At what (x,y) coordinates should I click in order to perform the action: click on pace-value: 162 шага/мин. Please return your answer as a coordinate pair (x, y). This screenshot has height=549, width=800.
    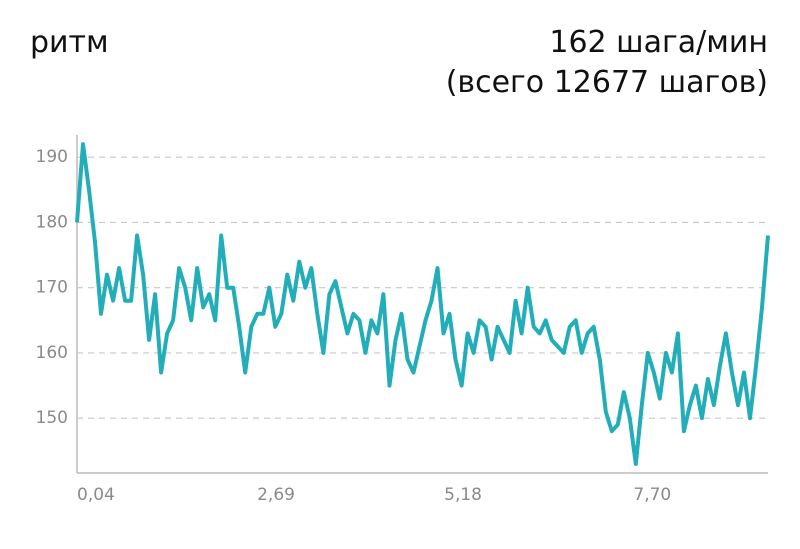
    Looking at the image, I should click on (658, 42).